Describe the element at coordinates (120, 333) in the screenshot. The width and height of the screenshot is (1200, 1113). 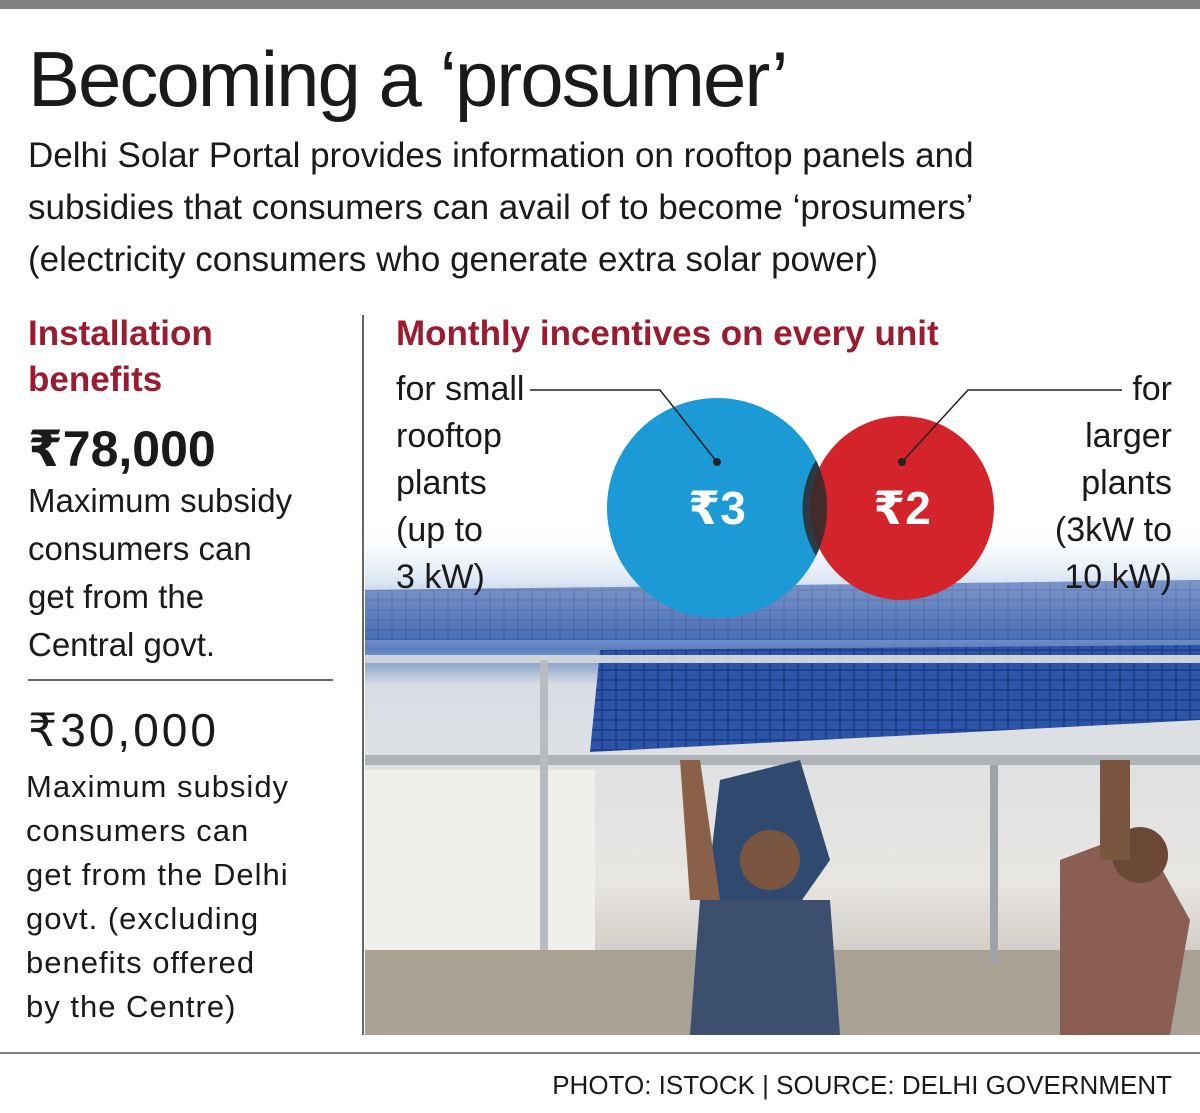
I see `section-heading: Installation` at that location.